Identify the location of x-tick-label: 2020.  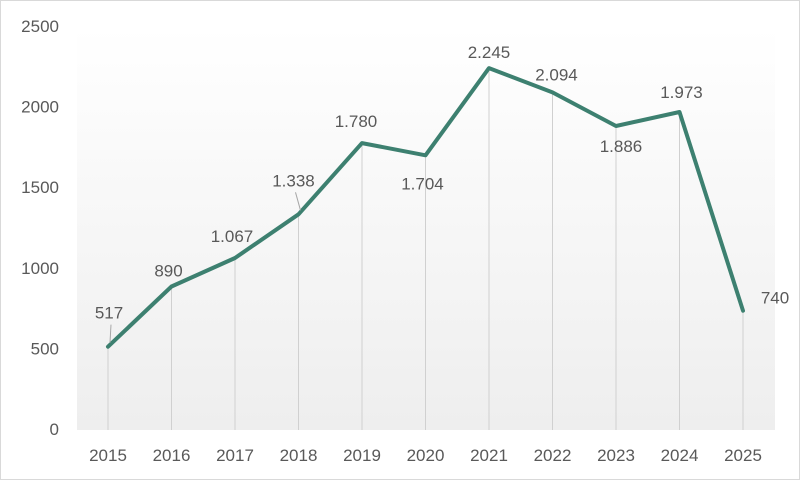
(426, 455).